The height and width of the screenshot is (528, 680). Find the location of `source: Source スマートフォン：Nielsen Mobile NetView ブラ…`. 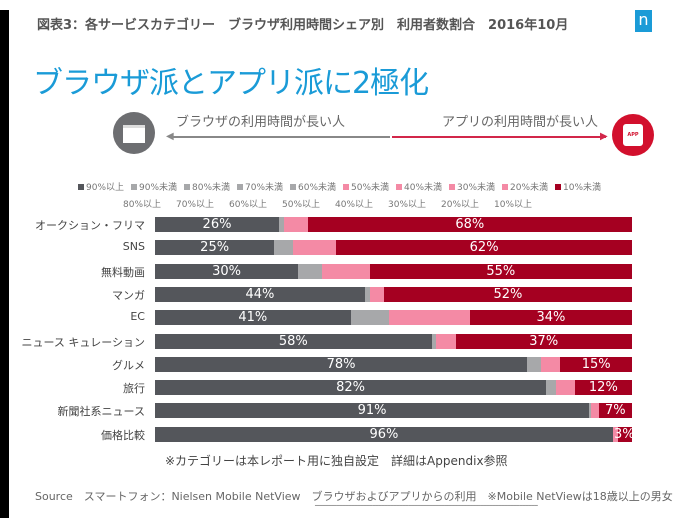

source: Source スマートフォン：Nielsen Mobile NetView ブラ… is located at coordinates (354, 496).